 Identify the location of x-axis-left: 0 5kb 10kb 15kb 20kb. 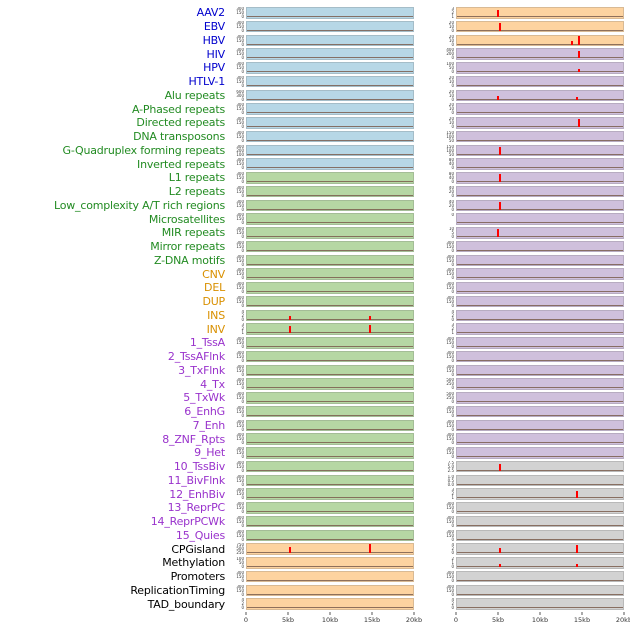
(333, 620).